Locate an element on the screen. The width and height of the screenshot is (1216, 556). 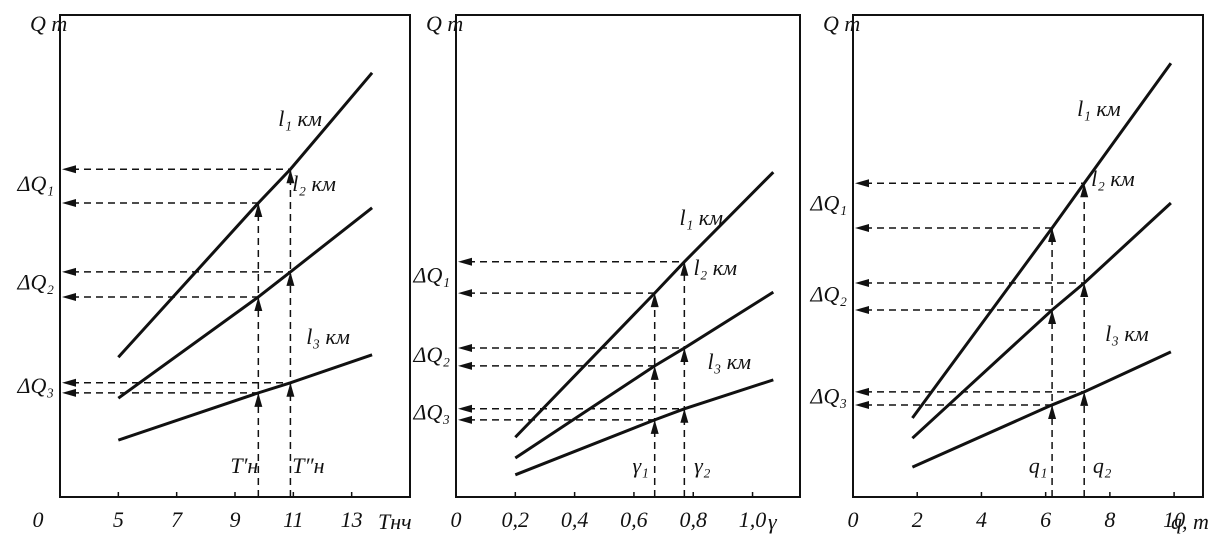
x-axis-label: γ is located at coordinates (773, 521).